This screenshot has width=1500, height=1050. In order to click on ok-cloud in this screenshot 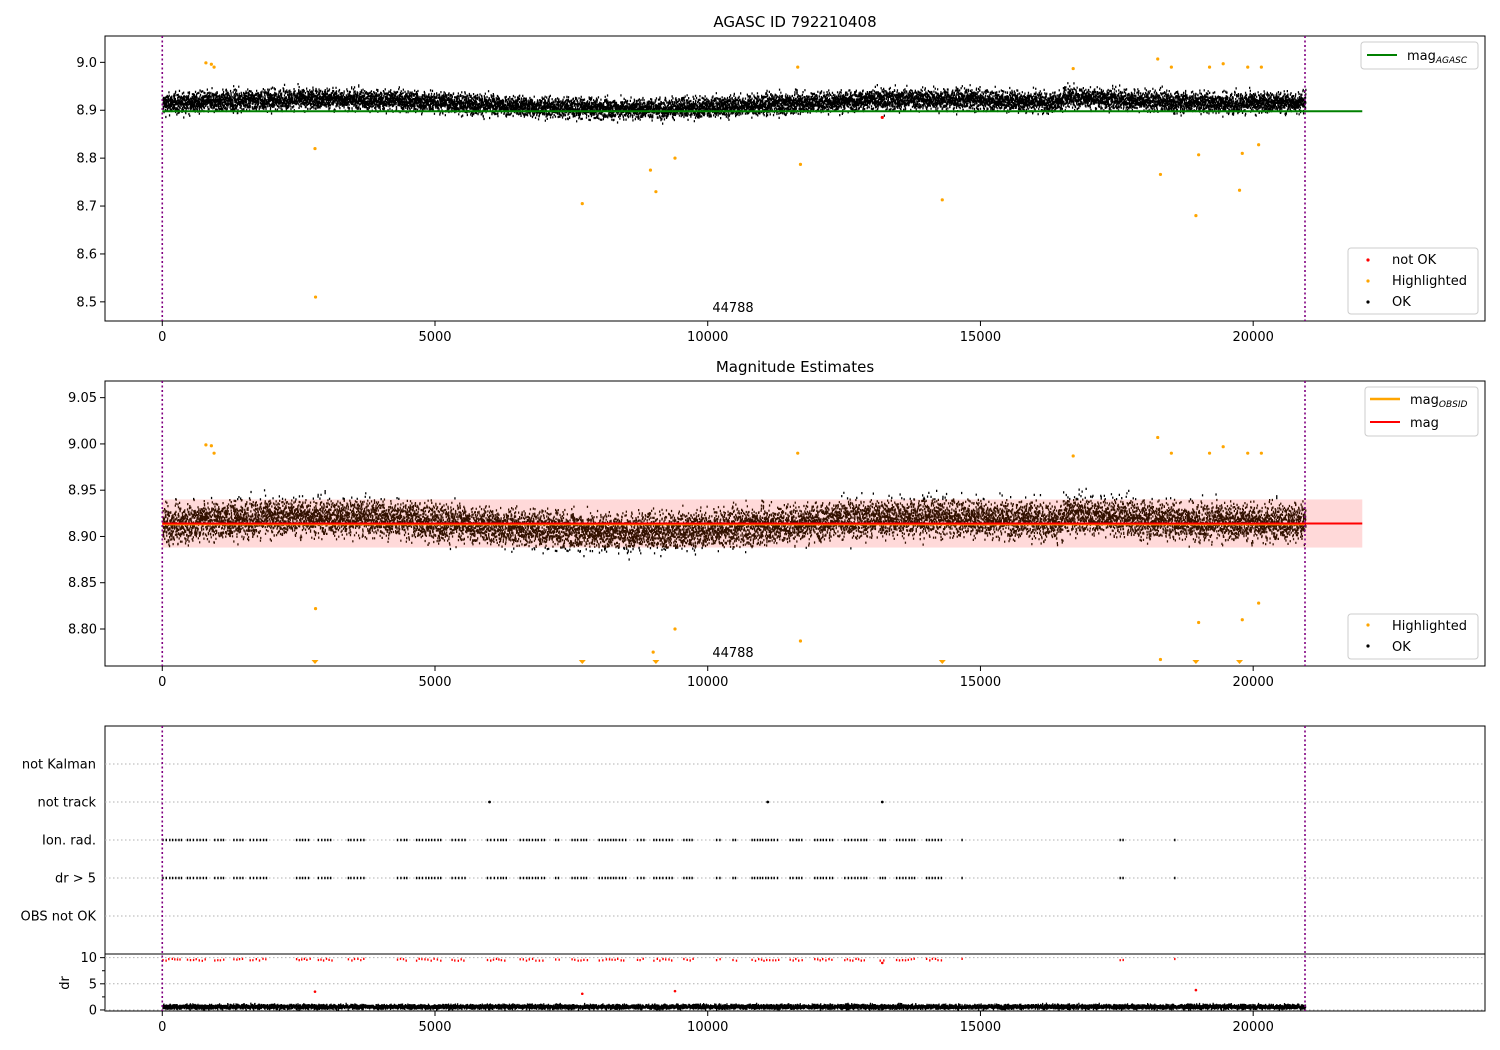, I will do `click(734, 103)`.